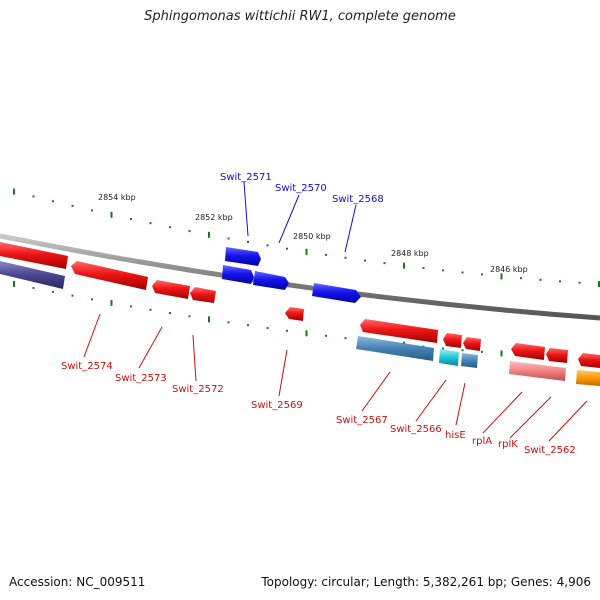  What do you see at coordinates (141, 378) in the screenshot?
I see `gene-label: Swit_2573` at bounding box center [141, 378].